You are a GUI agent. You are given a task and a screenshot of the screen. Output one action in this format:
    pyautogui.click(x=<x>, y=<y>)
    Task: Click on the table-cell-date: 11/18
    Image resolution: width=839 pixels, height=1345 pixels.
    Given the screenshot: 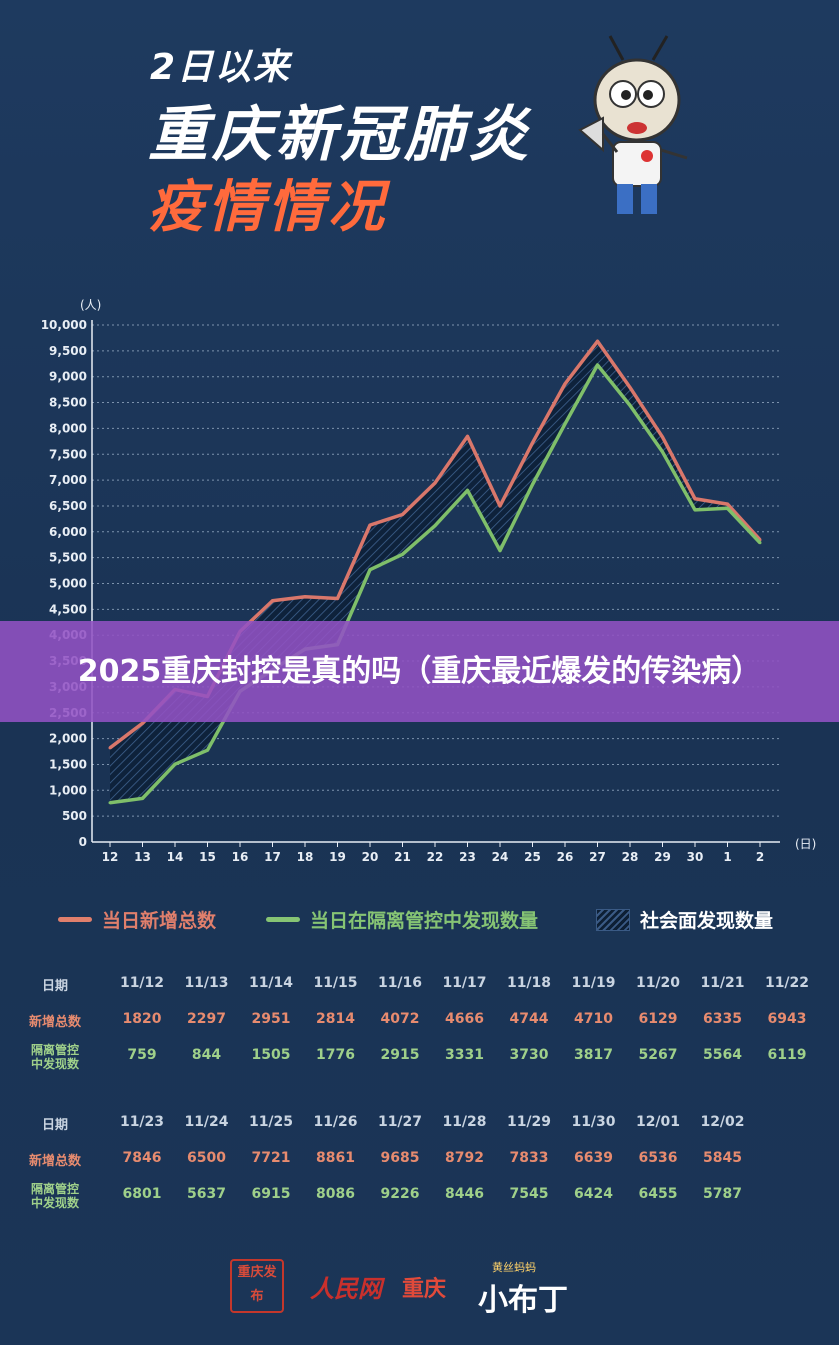 What is the action you would take?
    pyautogui.click(x=529, y=983)
    